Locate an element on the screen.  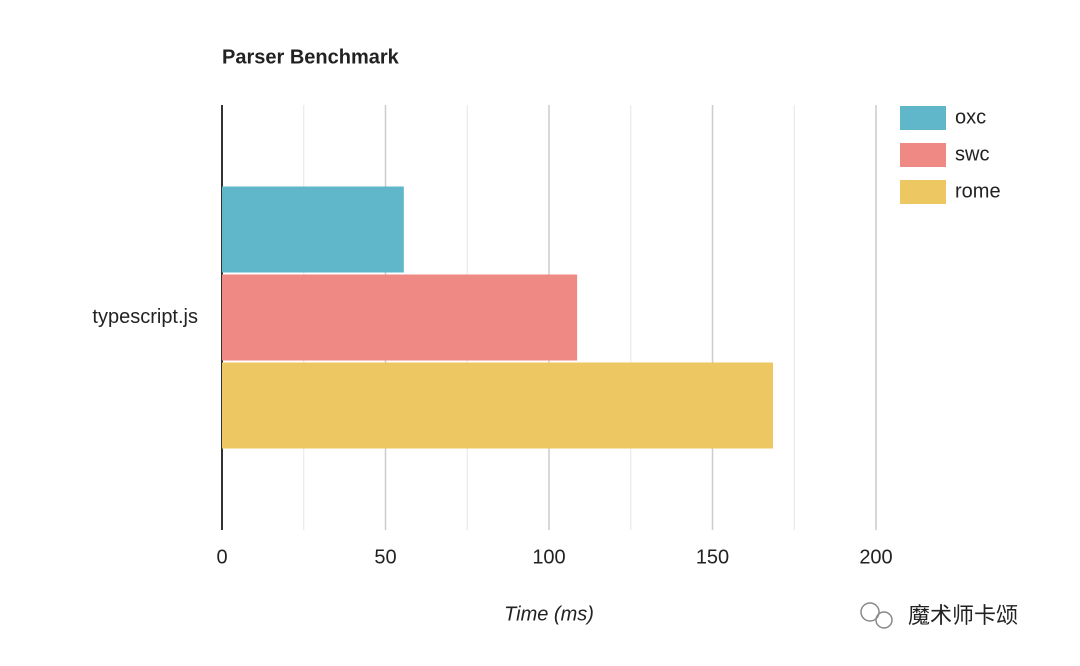
x-tick-label: 100 is located at coordinates (548, 557).